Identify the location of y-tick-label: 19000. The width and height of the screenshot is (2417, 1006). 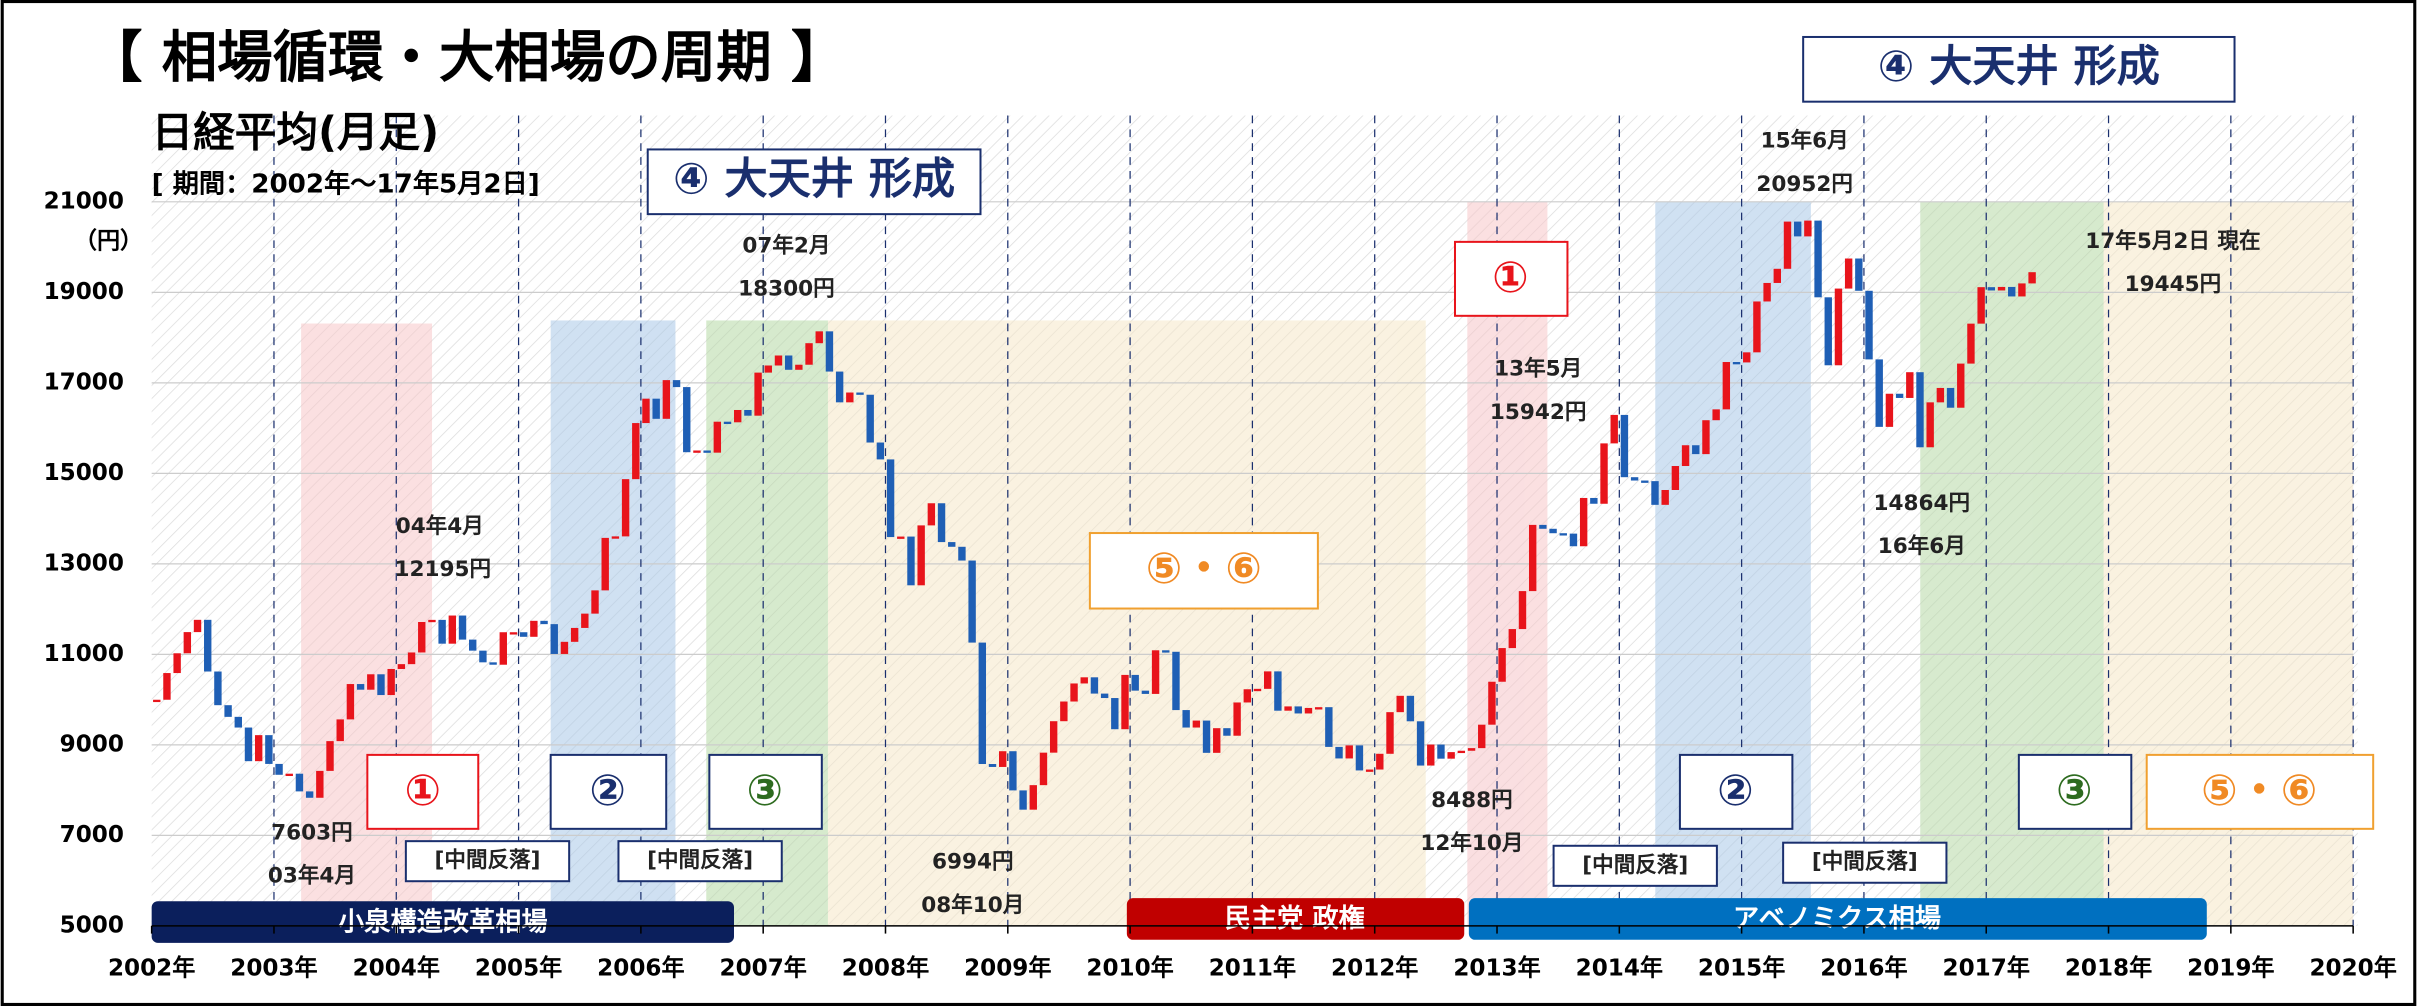
(84, 292).